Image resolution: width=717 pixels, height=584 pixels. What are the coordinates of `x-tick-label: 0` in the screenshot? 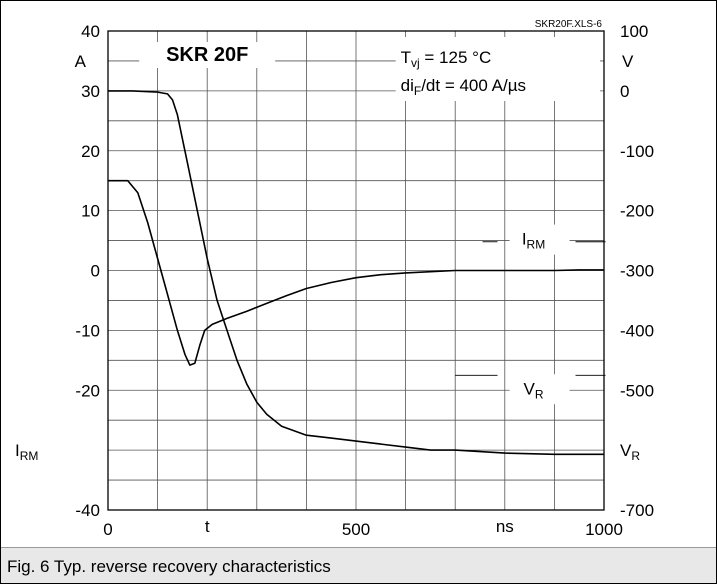 It's located at (107, 529).